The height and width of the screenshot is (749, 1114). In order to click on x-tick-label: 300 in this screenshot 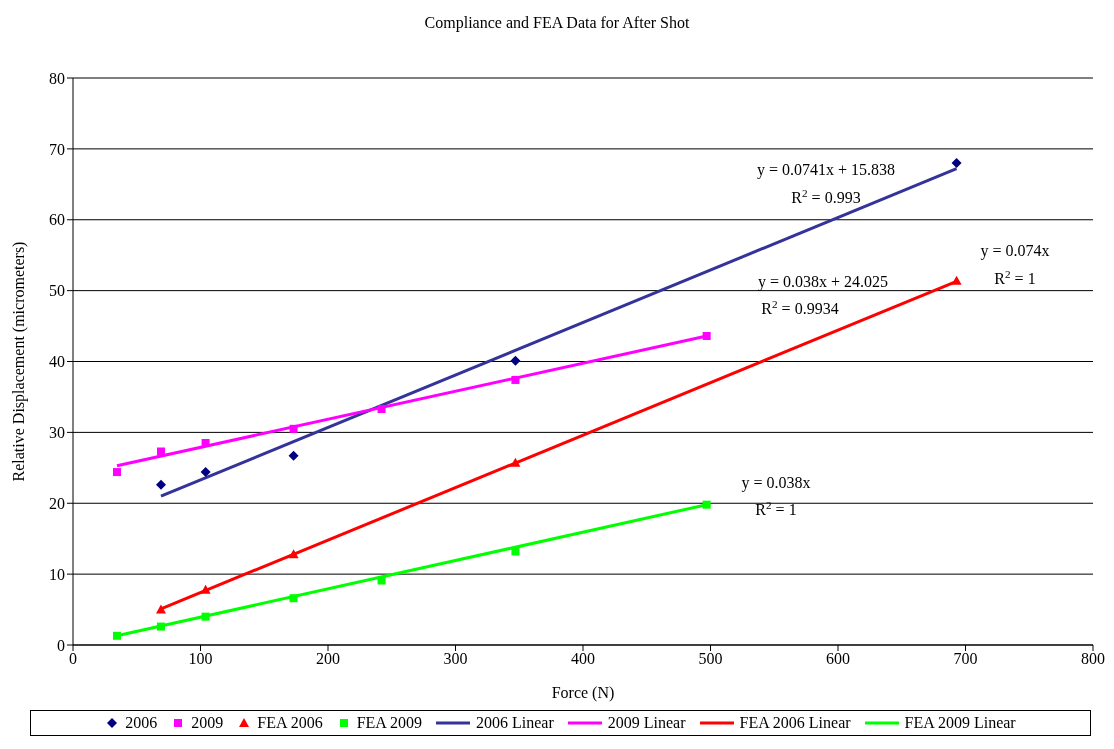, I will do `click(455, 659)`.